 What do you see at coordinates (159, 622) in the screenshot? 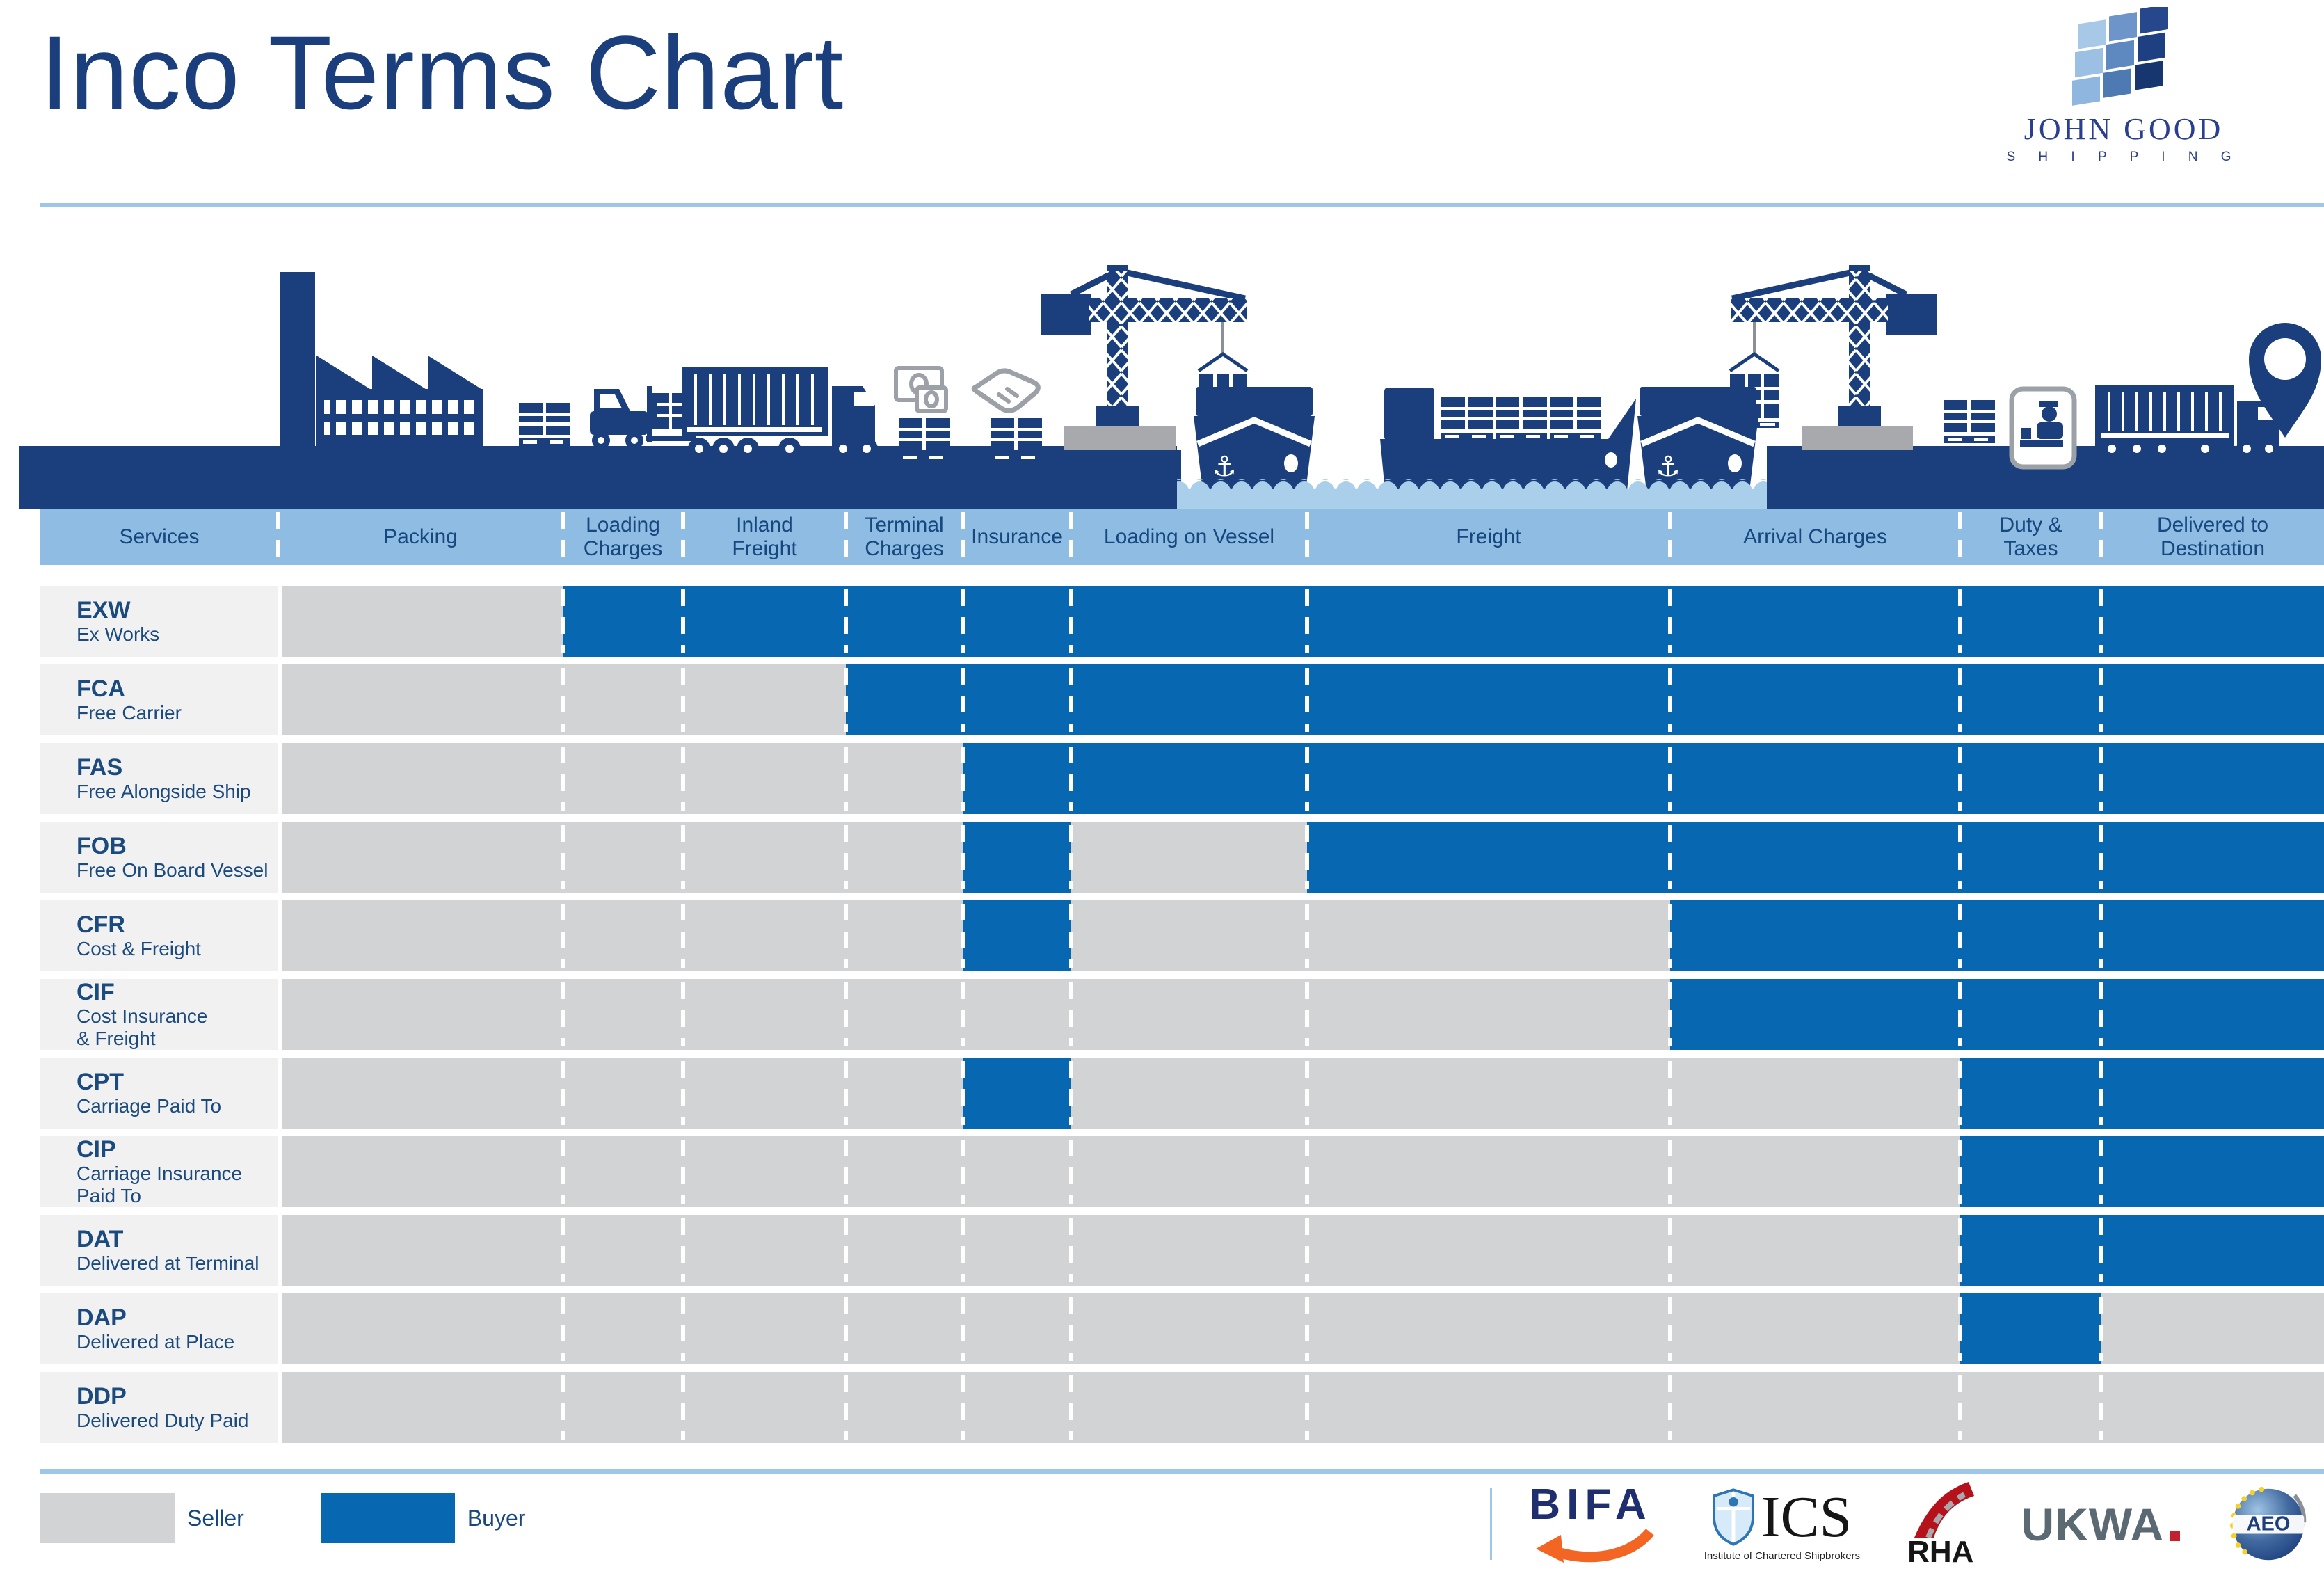
I see `term-label-exw: EXW Ex Works` at bounding box center [159, 622].